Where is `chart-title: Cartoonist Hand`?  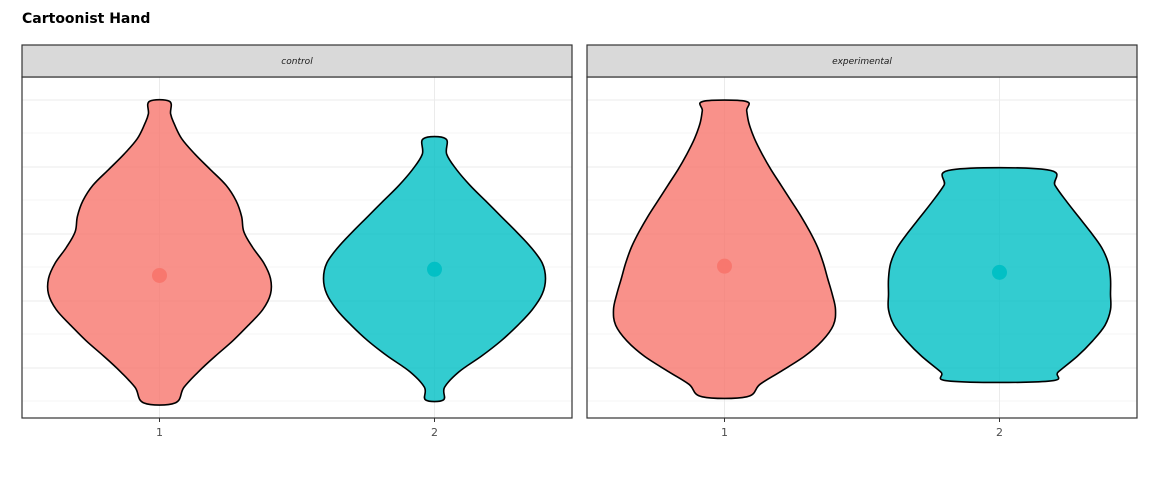 chart-title: Cartoonist Hand is located at coordinates (86, 19).